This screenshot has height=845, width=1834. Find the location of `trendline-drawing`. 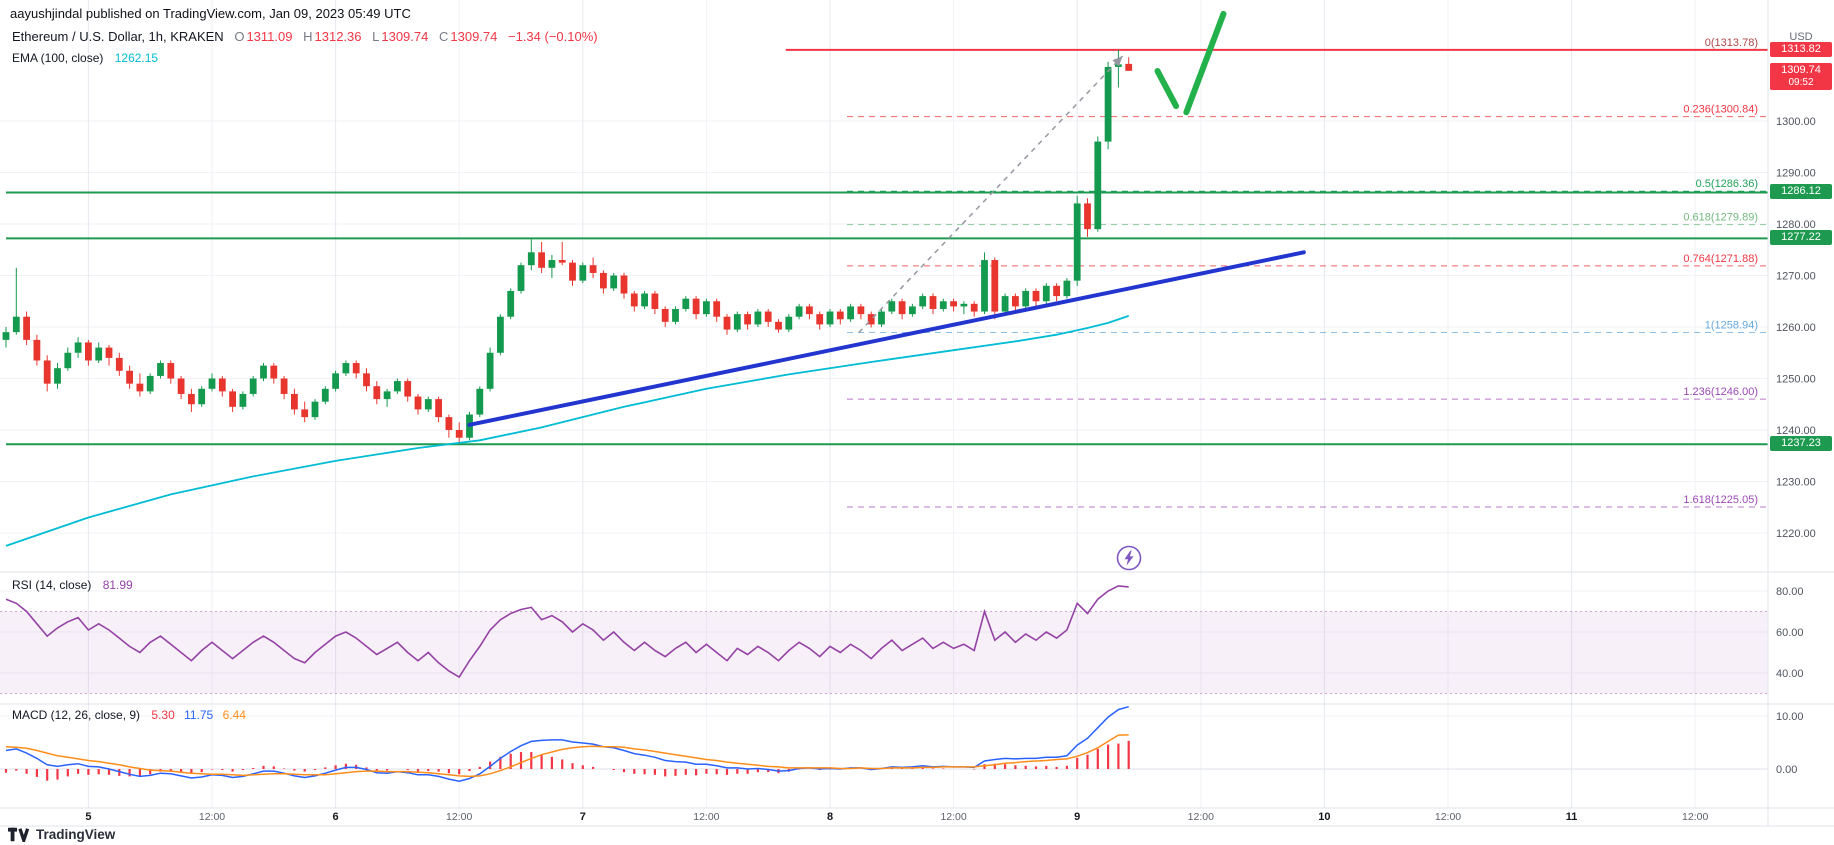

trendline-drawing is located at coordinates (886, 338).